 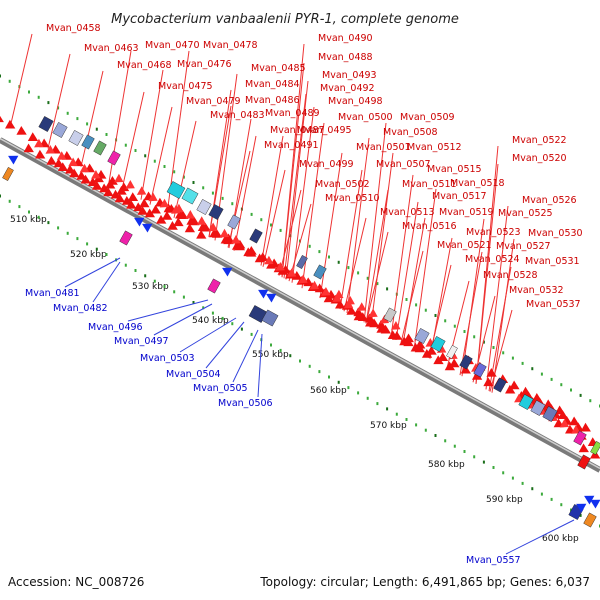 I want to click on gene-label-forward: Mvan_0537, so click(x=553, y=304).